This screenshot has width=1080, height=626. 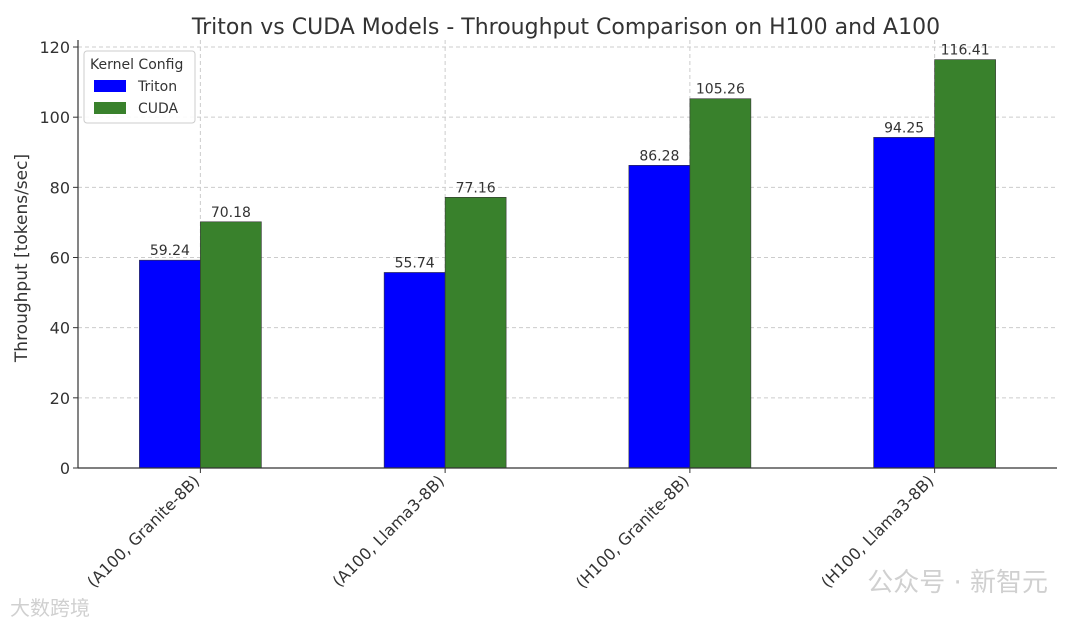 I want to click on x-tick-label: (H100, Granite-8B), so click(x=632, y=531).